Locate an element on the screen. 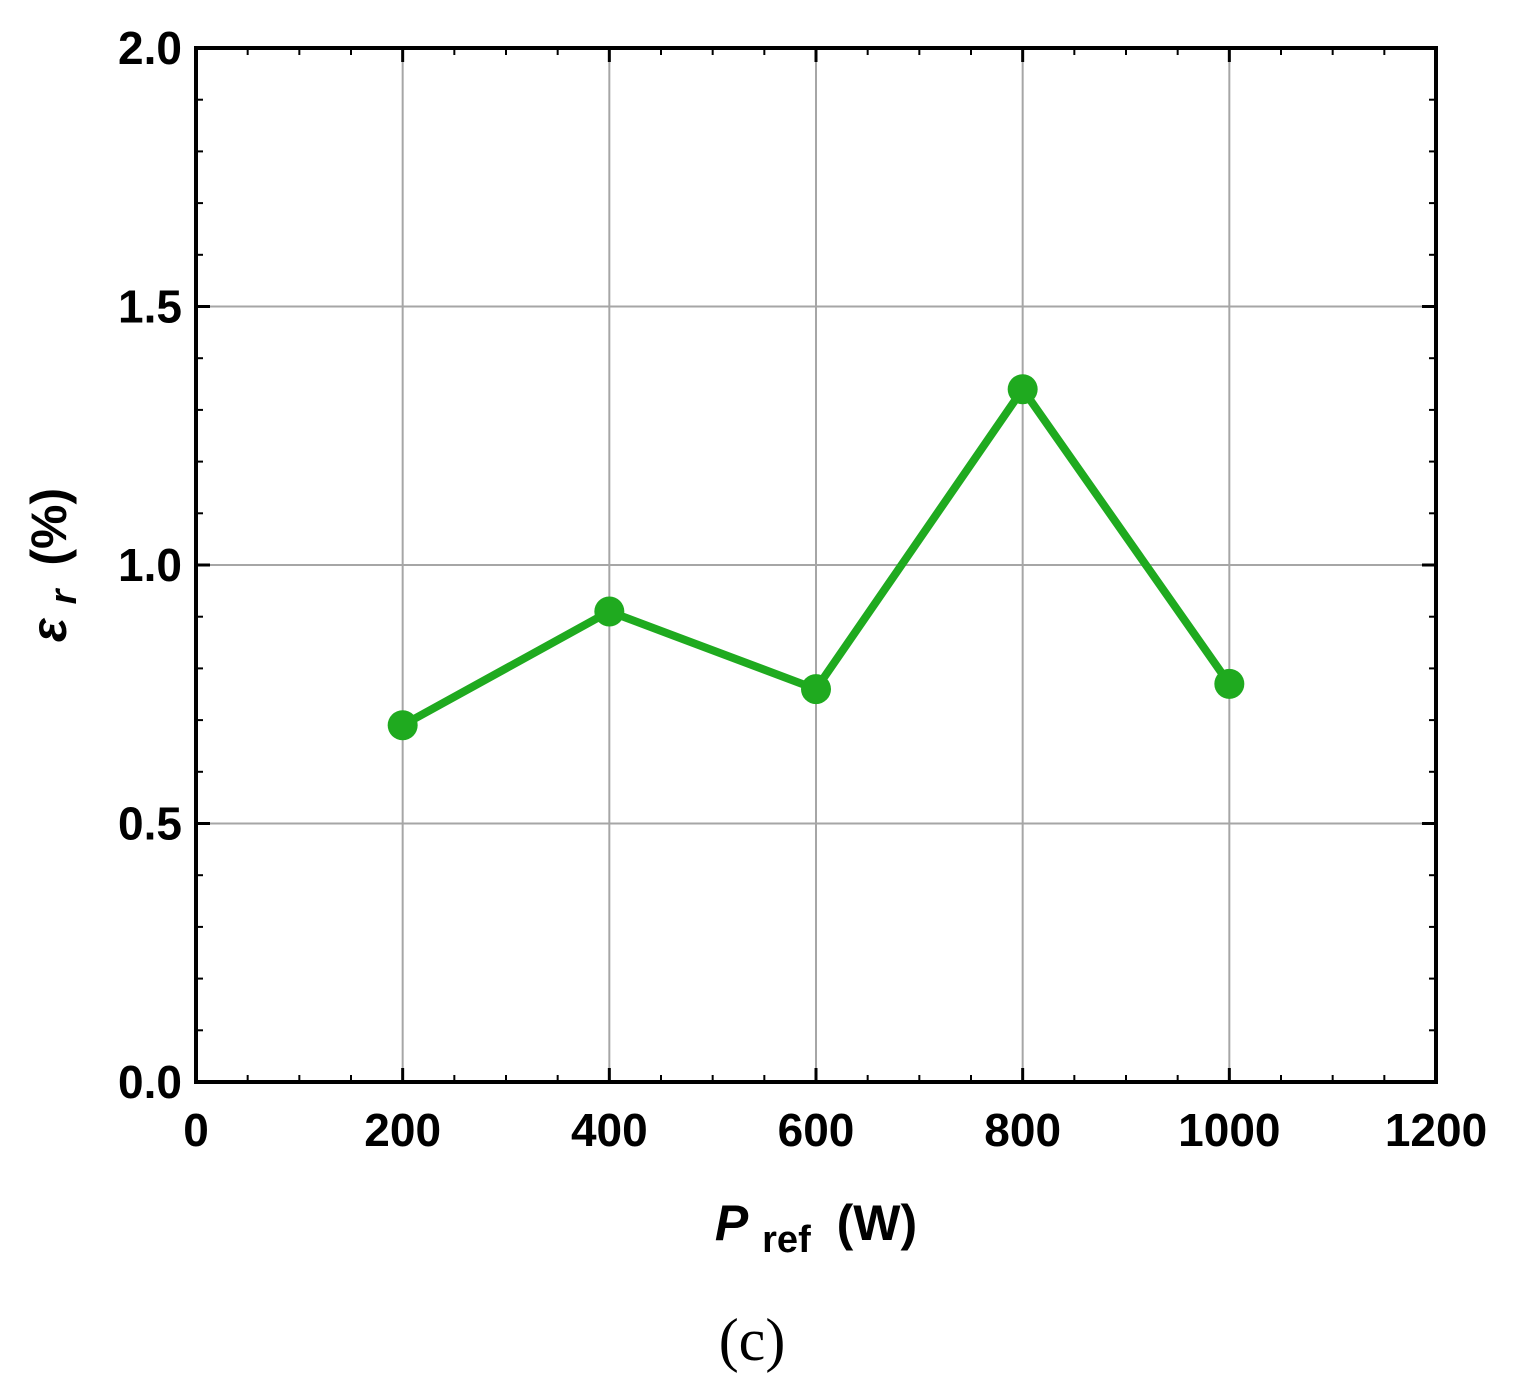  y-axis-label-subscript: r is located at coordinates (64, 595).